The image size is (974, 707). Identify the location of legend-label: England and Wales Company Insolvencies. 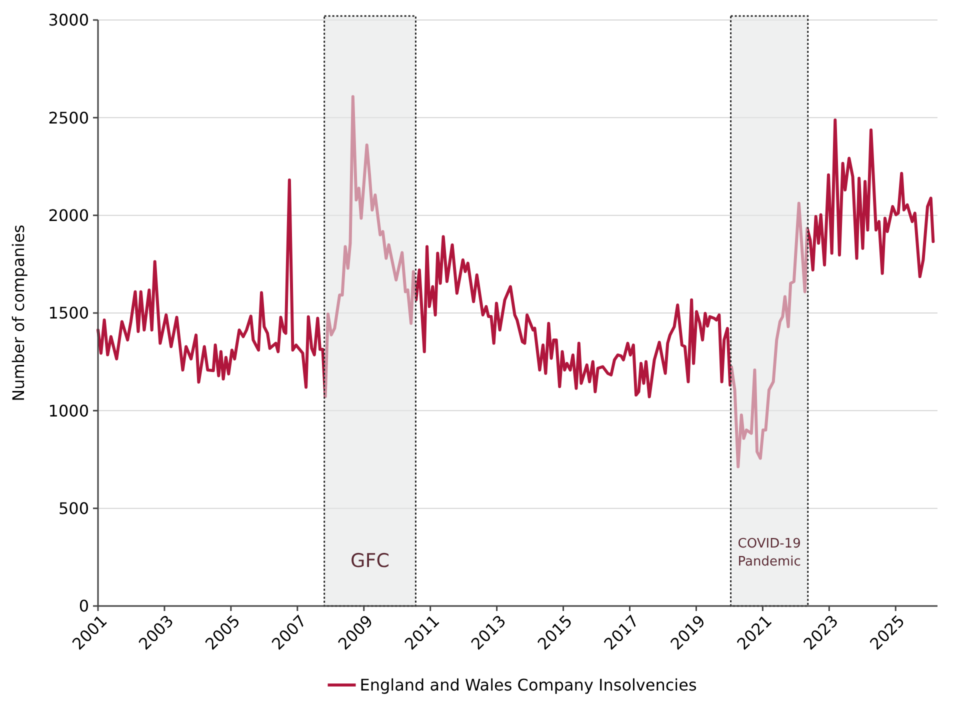
(528, 685).